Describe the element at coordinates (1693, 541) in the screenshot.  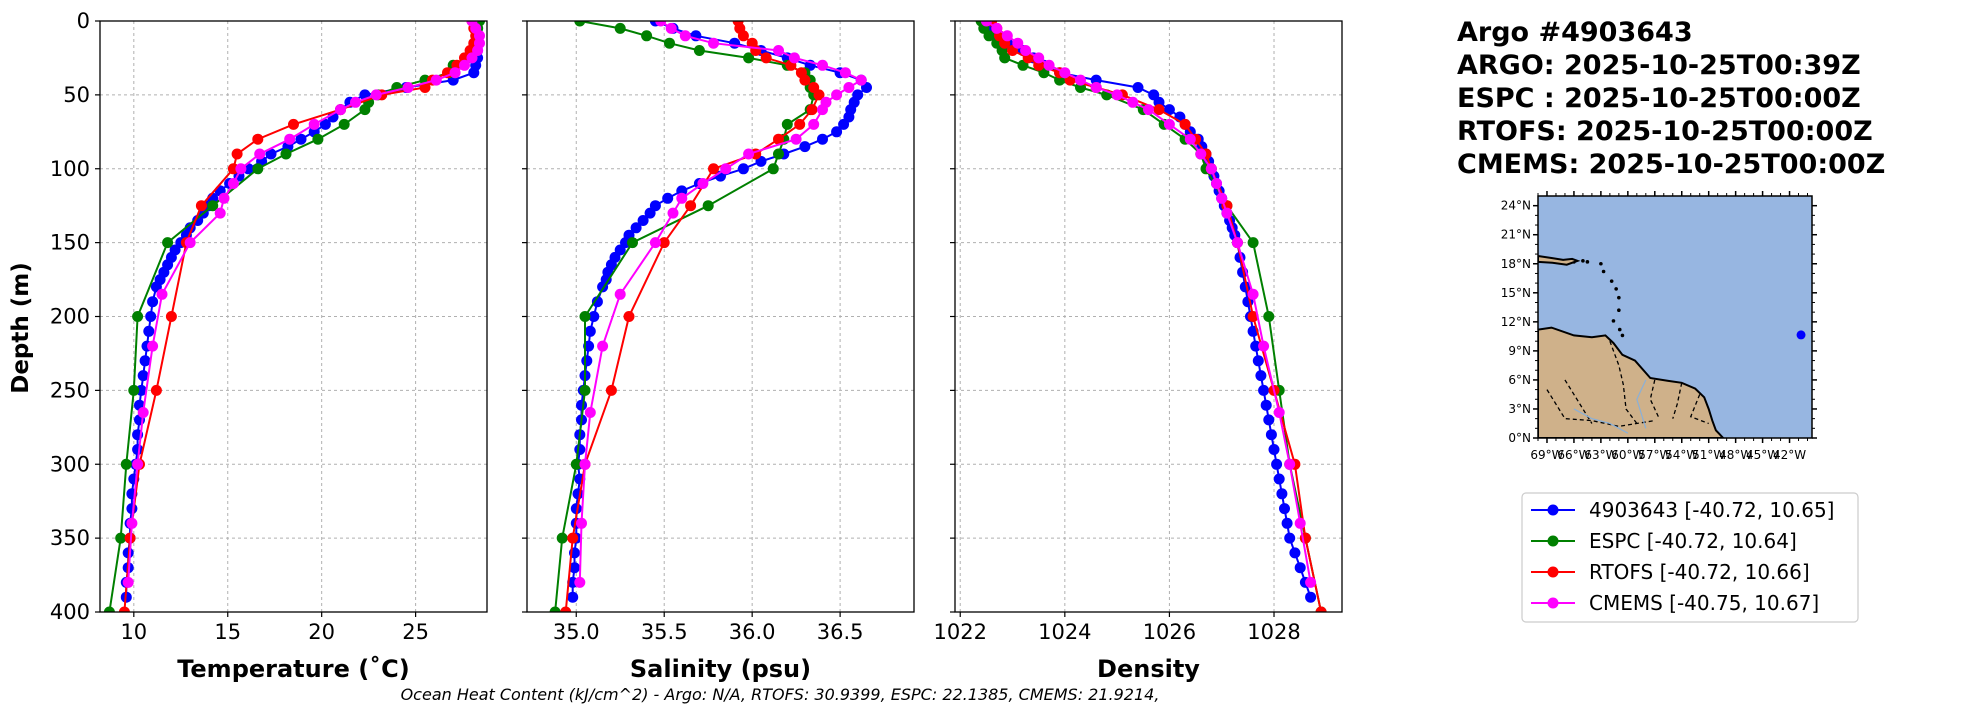
I see `legend-label: ESPC [-40.72, 10.64]` at that location.